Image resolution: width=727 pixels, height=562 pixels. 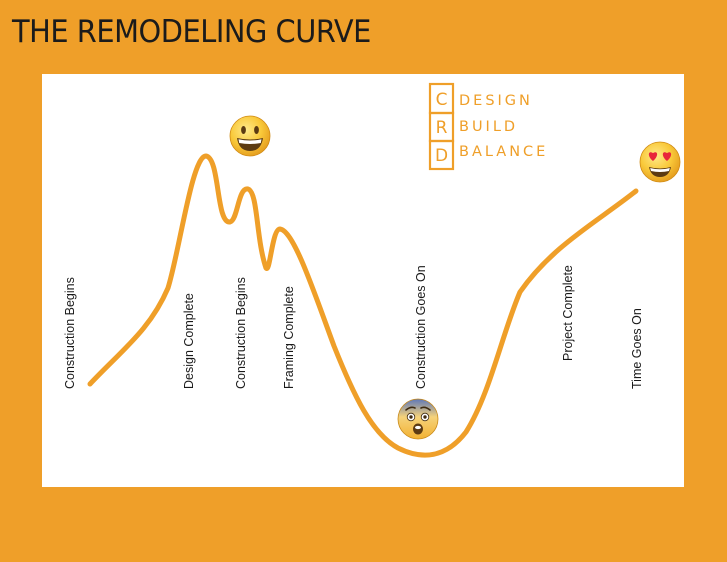 I want to click on svg-text: Design Complete, so click(x=189, y=341).